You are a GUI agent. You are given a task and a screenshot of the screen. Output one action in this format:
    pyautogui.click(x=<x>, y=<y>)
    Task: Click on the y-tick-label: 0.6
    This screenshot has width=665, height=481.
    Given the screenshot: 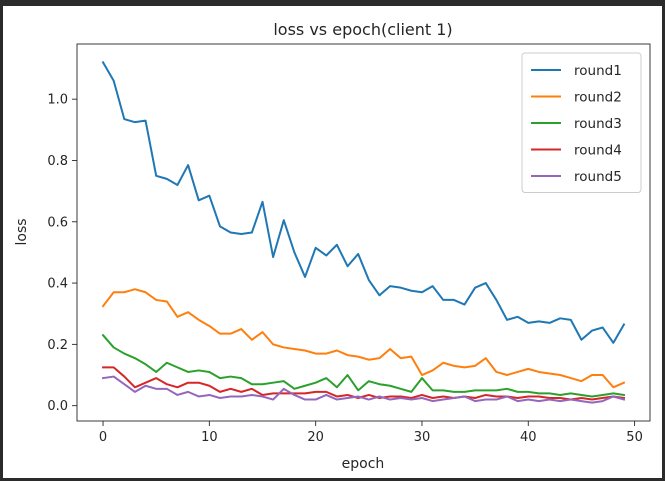 What is the action you would take?
    pyautogui.click(x=57, y=222)
    